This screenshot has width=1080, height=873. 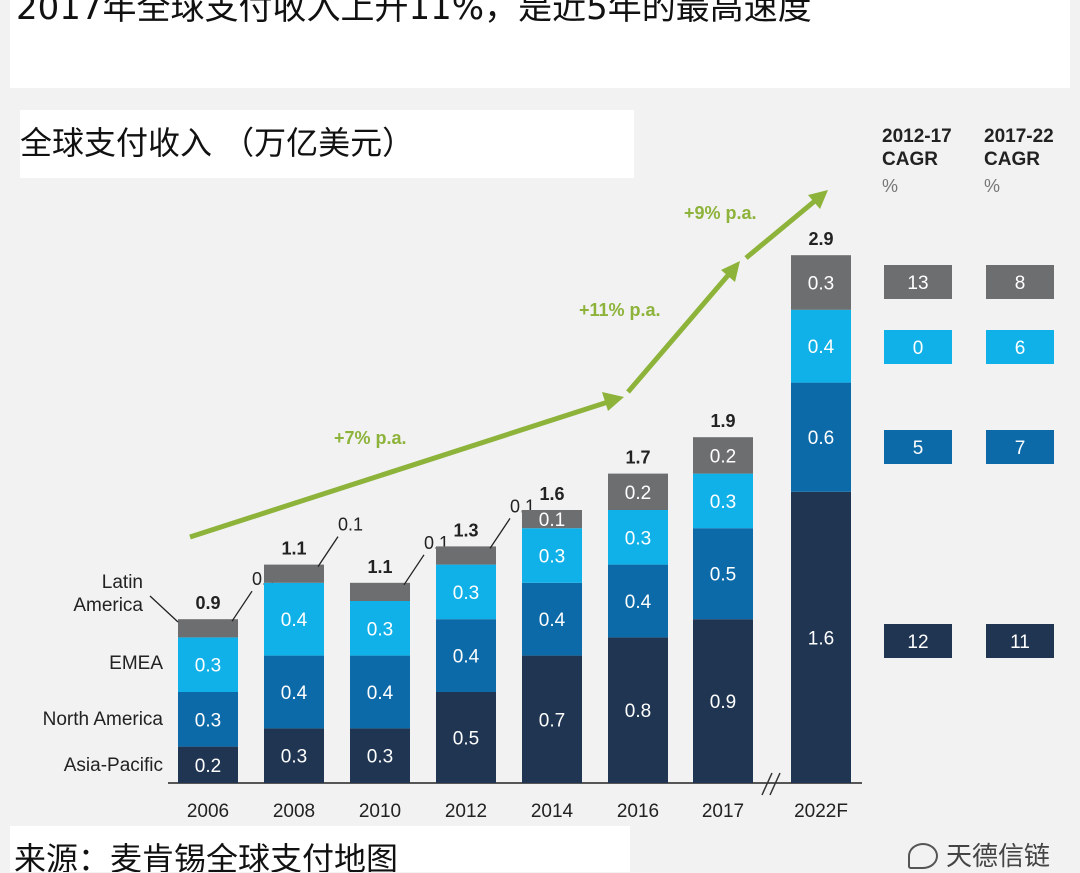 I want to click on cagr-value-label: 13, so click(x=917, y=283).